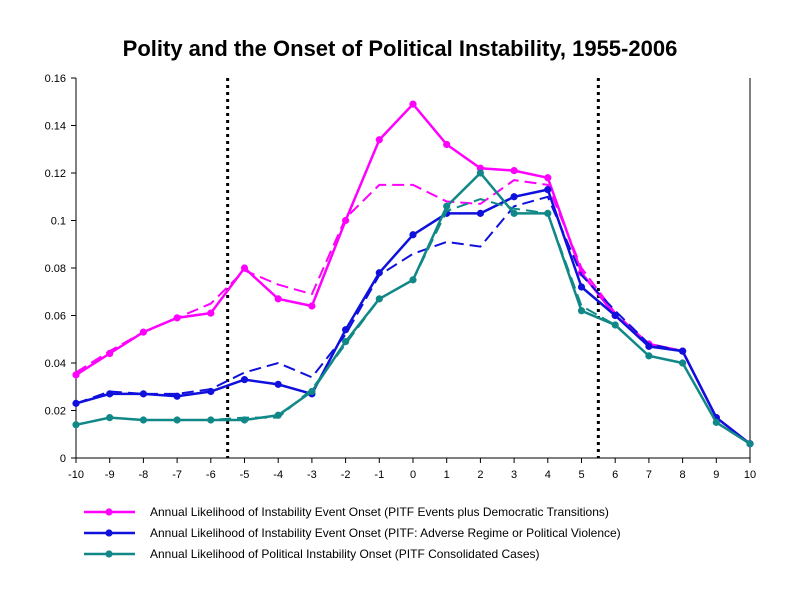  Describe the element at coordinates (55, 269) in the screenshot. I see `y-tick-label: 0.08` at that location.